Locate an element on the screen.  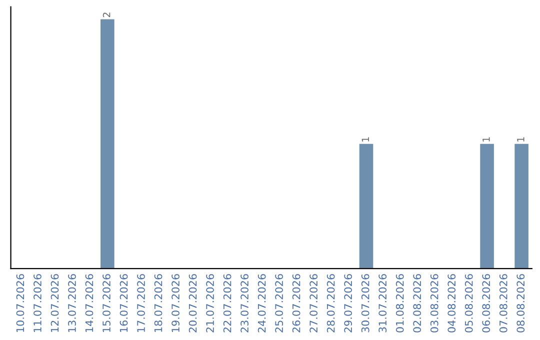
x-tick-label: 24.07.2026 is located at coordinates (262, 303).